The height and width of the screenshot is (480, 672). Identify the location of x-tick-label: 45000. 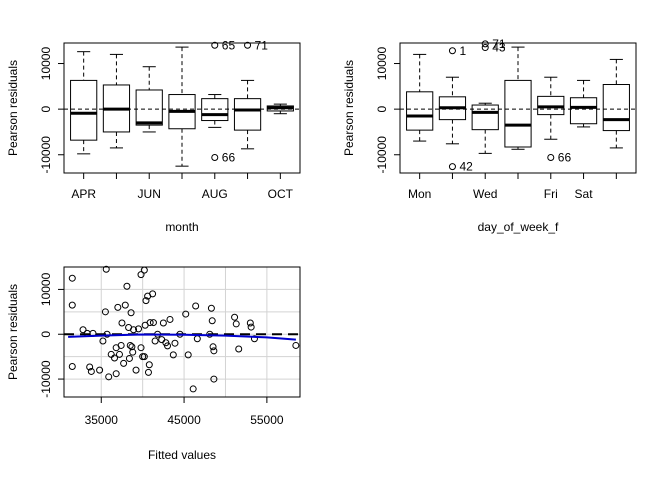
(184, 420).